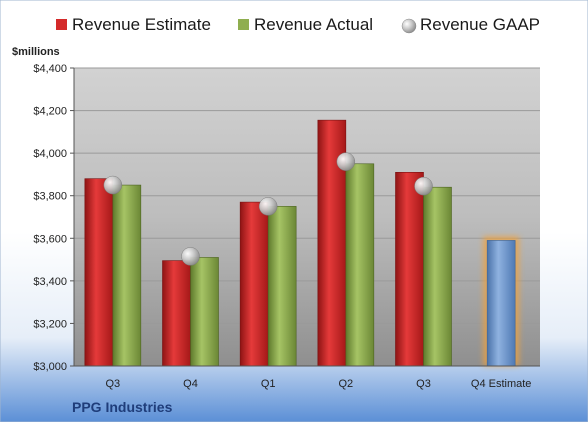 The image size is (588, 422). I want to click on y-tick-label: $3,400, so click(50, 282).